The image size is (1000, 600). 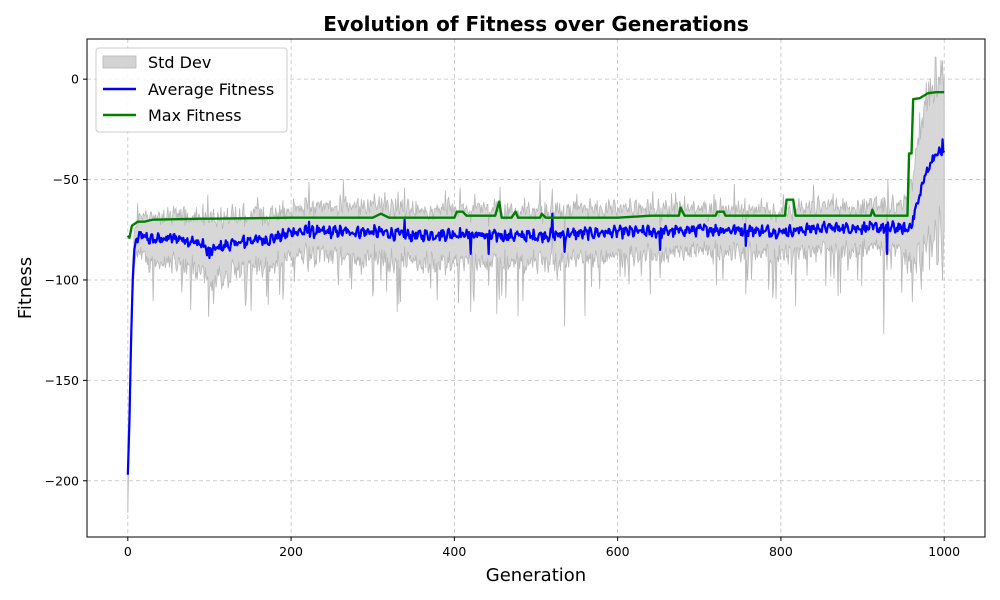 I want to click on legend-box, so click(x=191, y=90).